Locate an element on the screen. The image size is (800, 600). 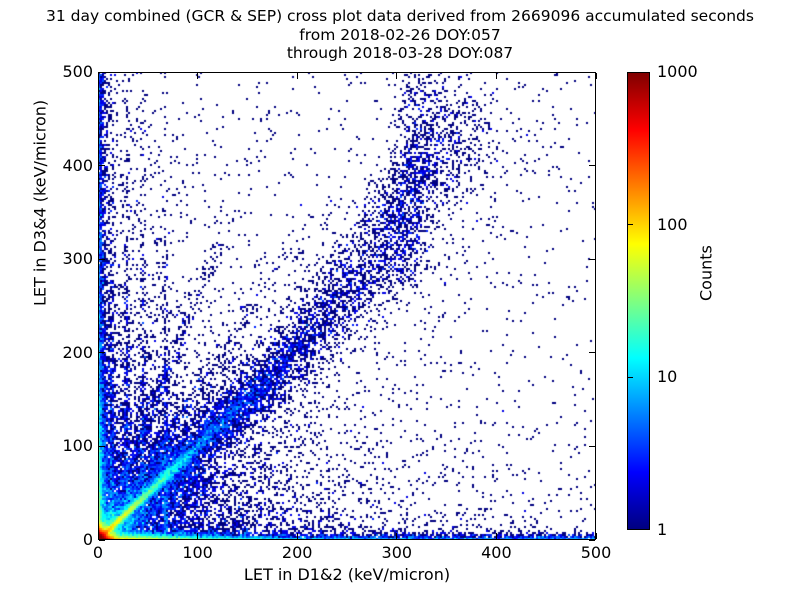
x-tick-label: 100 is located at coordinates (197, 552).